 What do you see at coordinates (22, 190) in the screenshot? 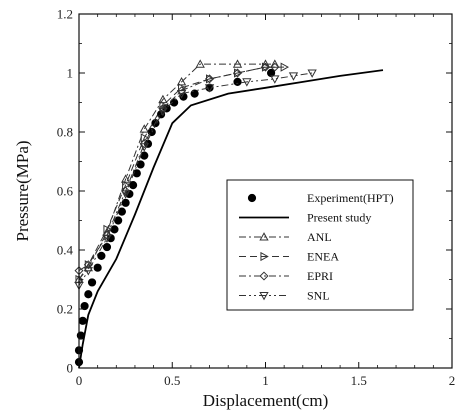
I see `y-axis-label: Pressure(MPa)` at bounding box center [22, 190].